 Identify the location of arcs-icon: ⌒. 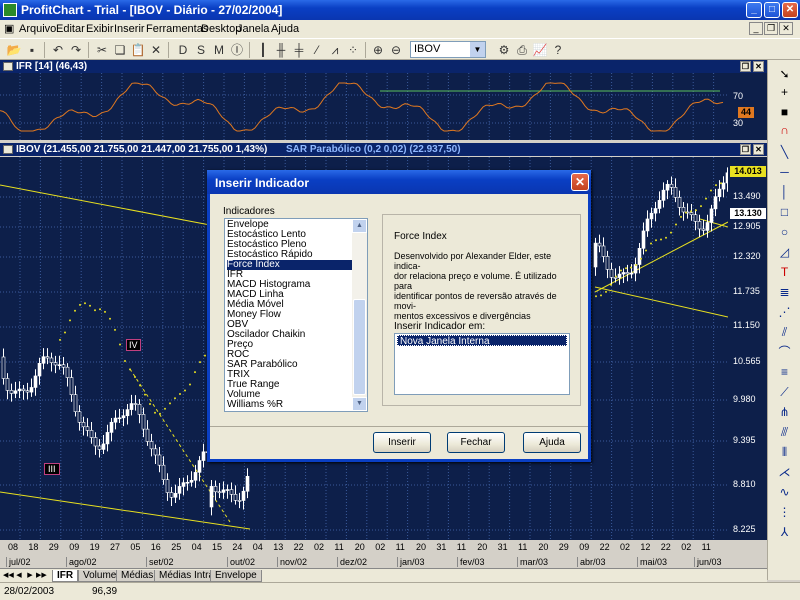
(784, 352).